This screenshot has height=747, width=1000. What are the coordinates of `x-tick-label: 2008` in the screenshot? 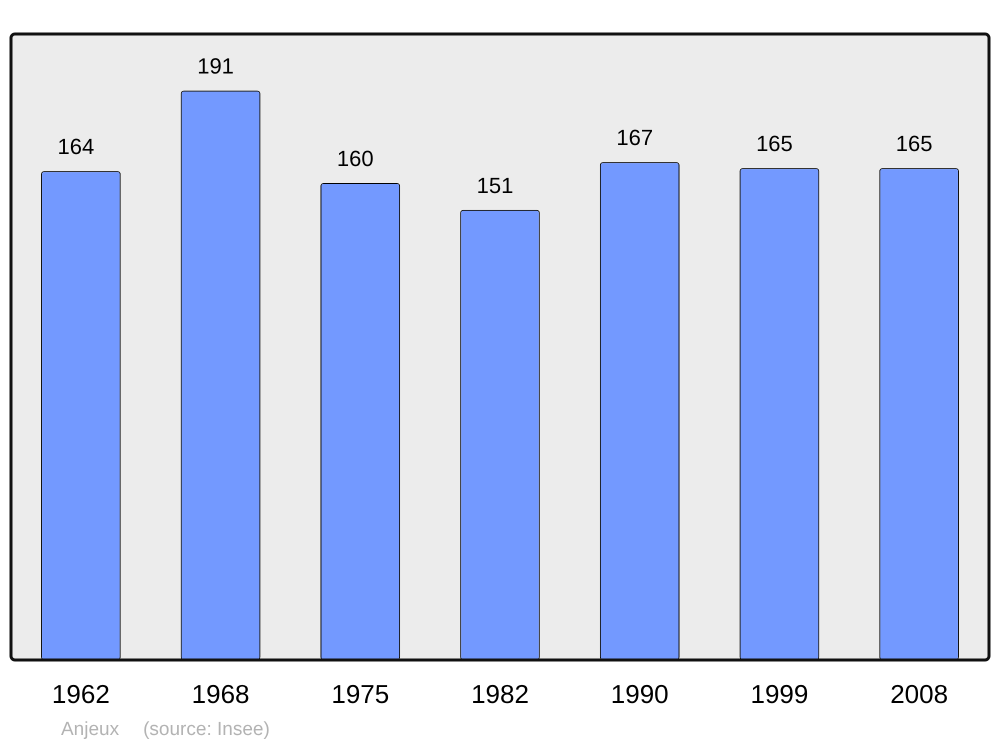 It's located at (919, 693).